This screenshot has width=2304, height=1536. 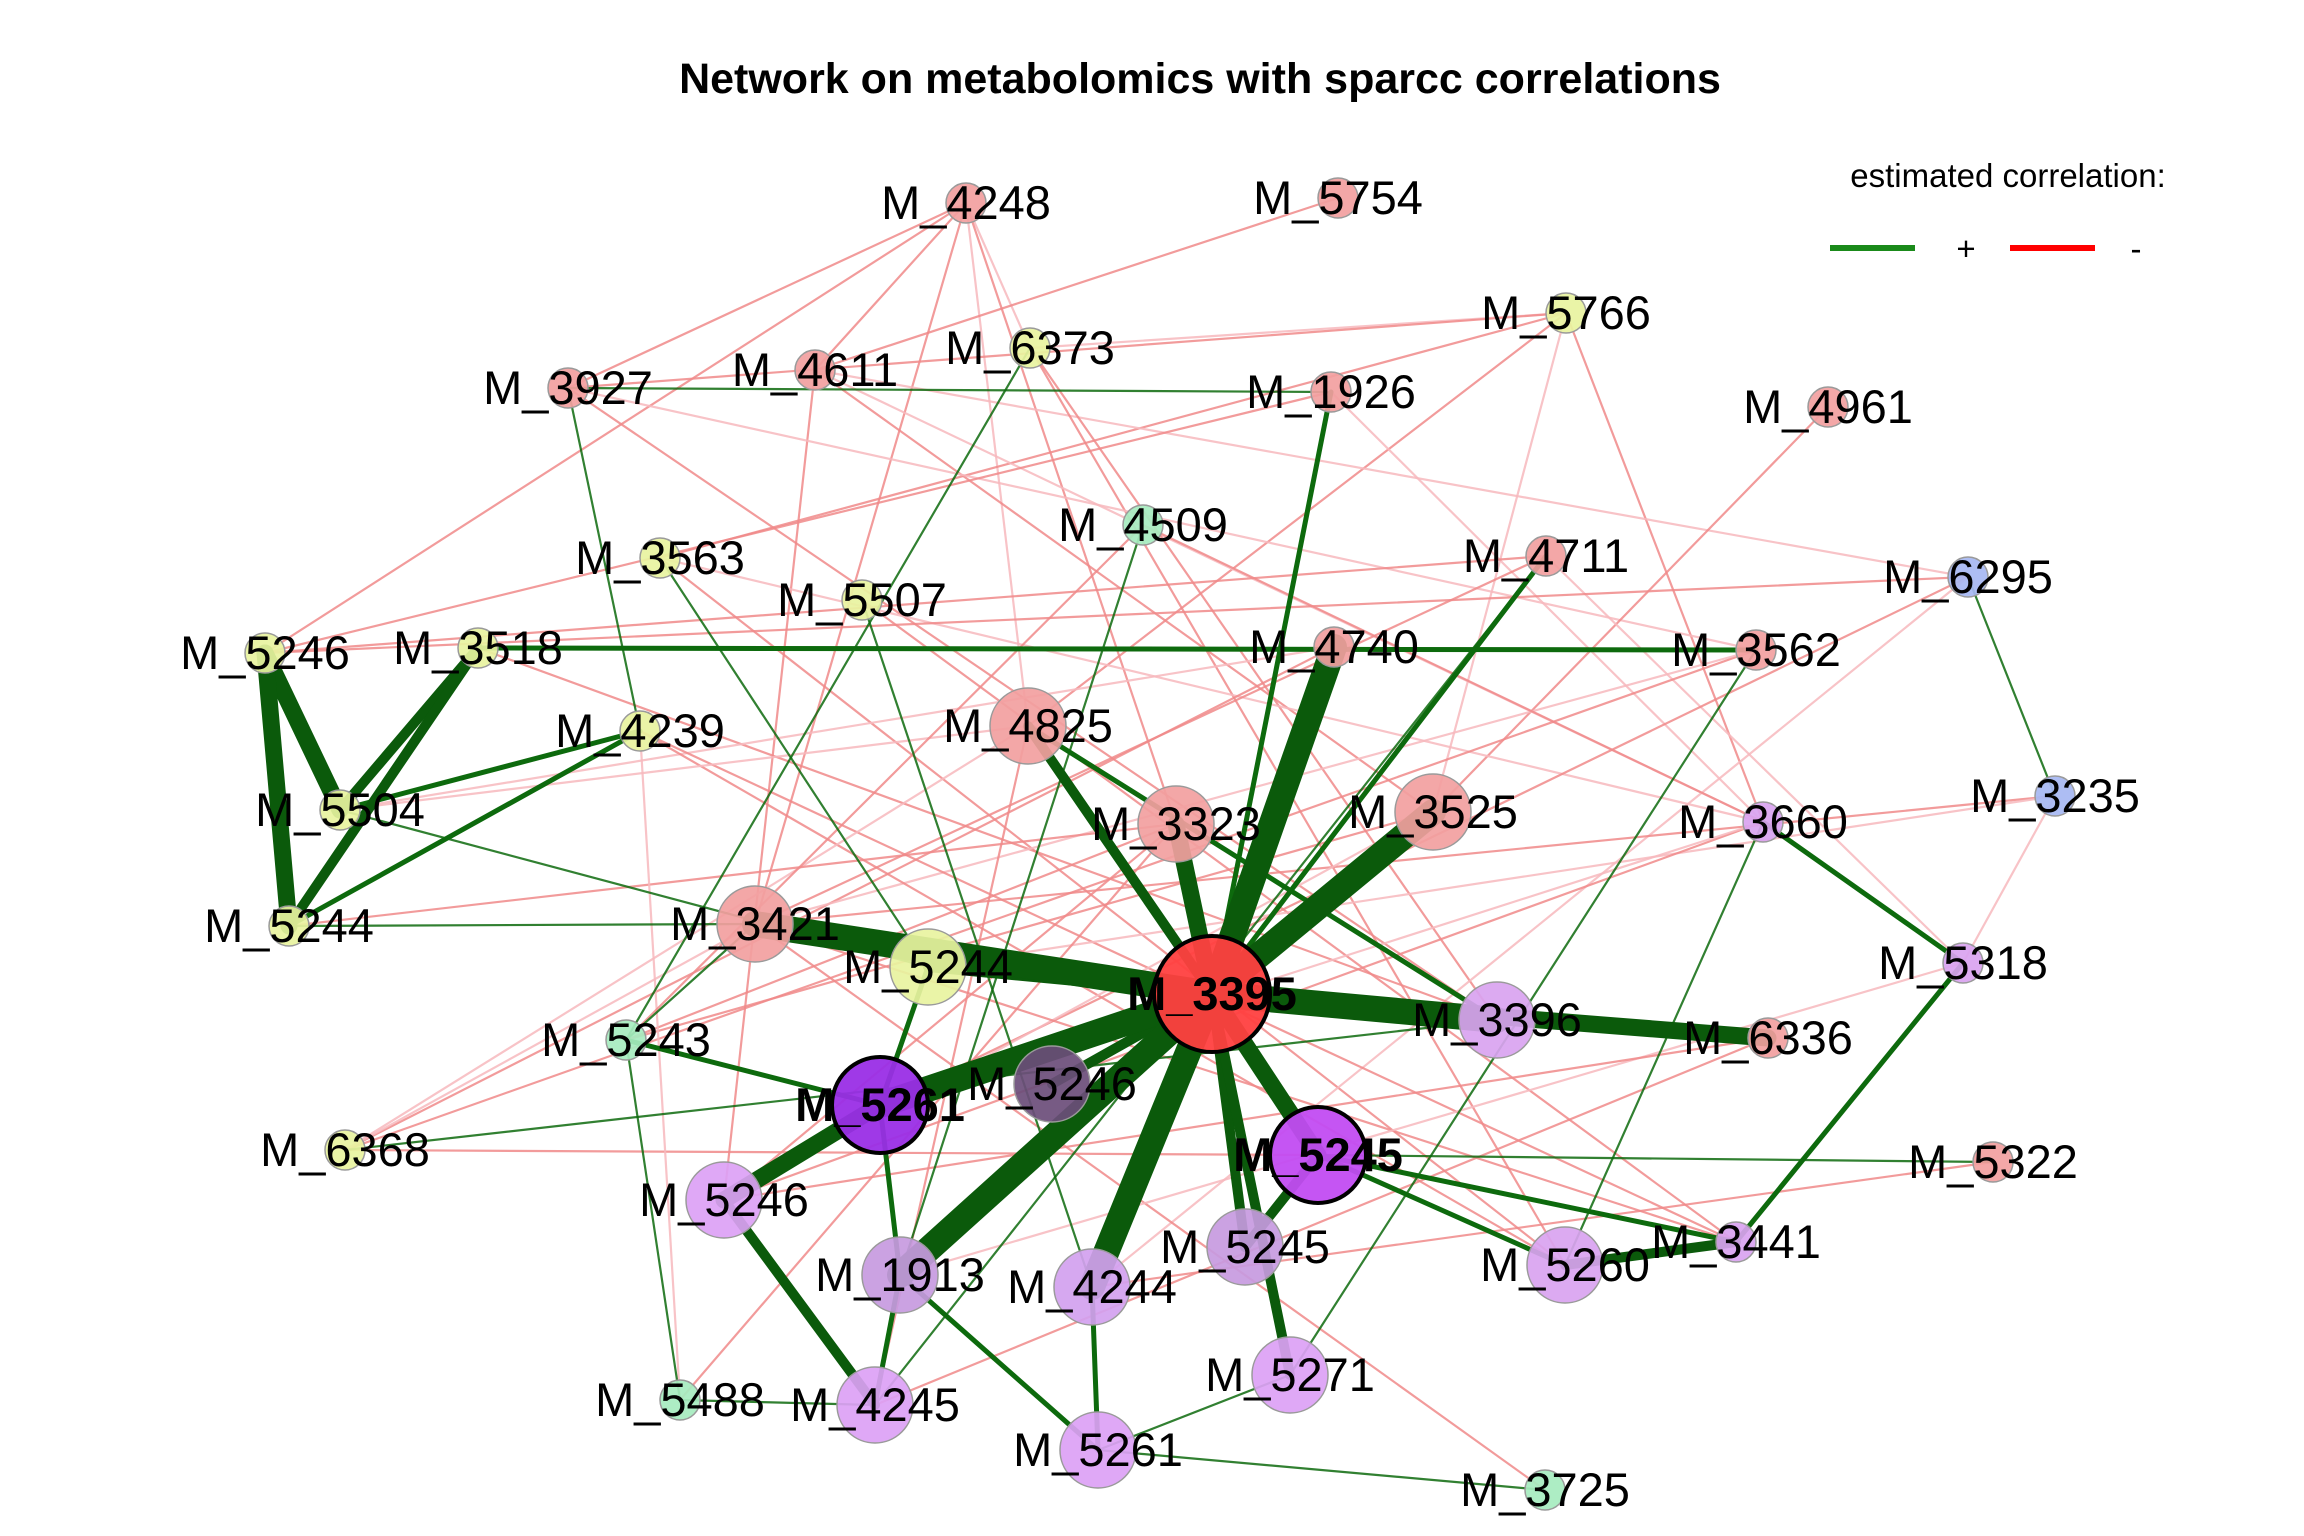 I want to click on node-label: M_5754, so click(x=1338, y=197).